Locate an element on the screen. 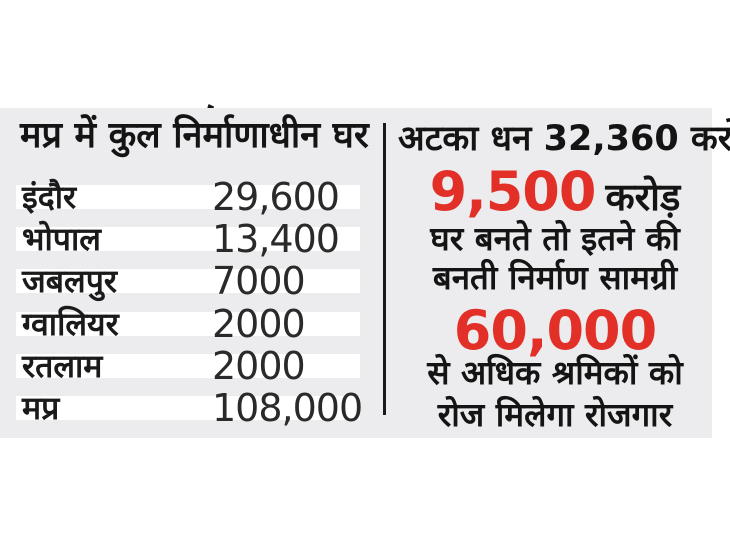 The width and height of the screenshot is (730, 548). right-text-line-1: घर बनते तो इतने की is located at coordinates (555, 238).